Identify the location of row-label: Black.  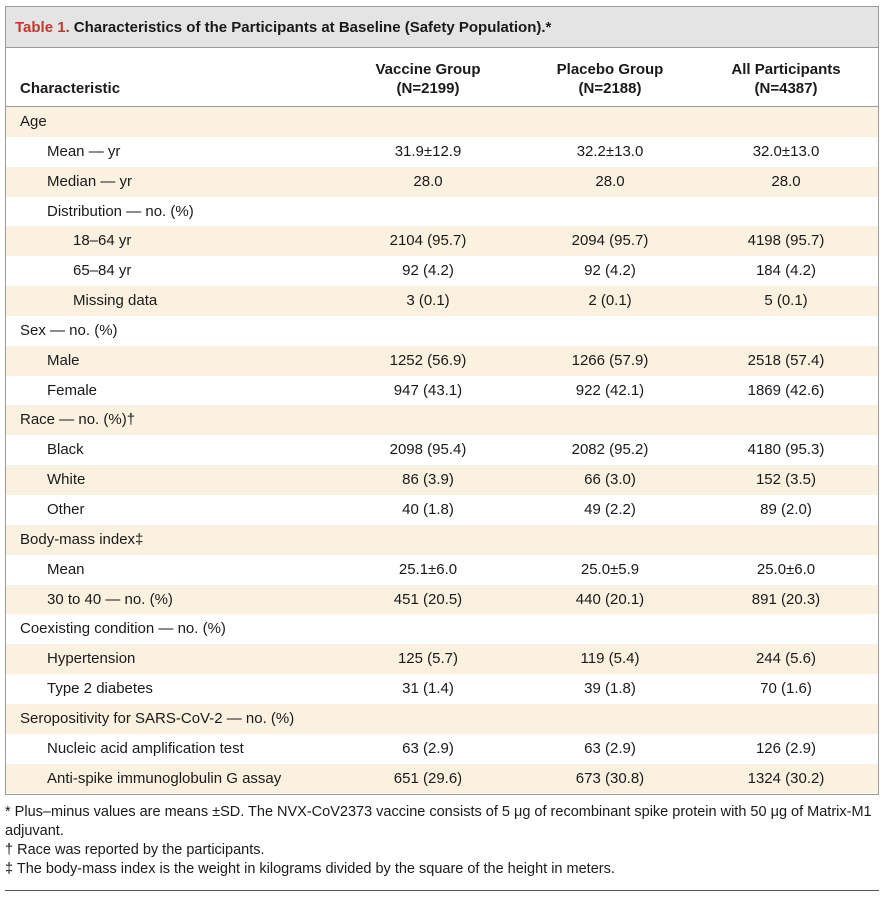
(65, 450).